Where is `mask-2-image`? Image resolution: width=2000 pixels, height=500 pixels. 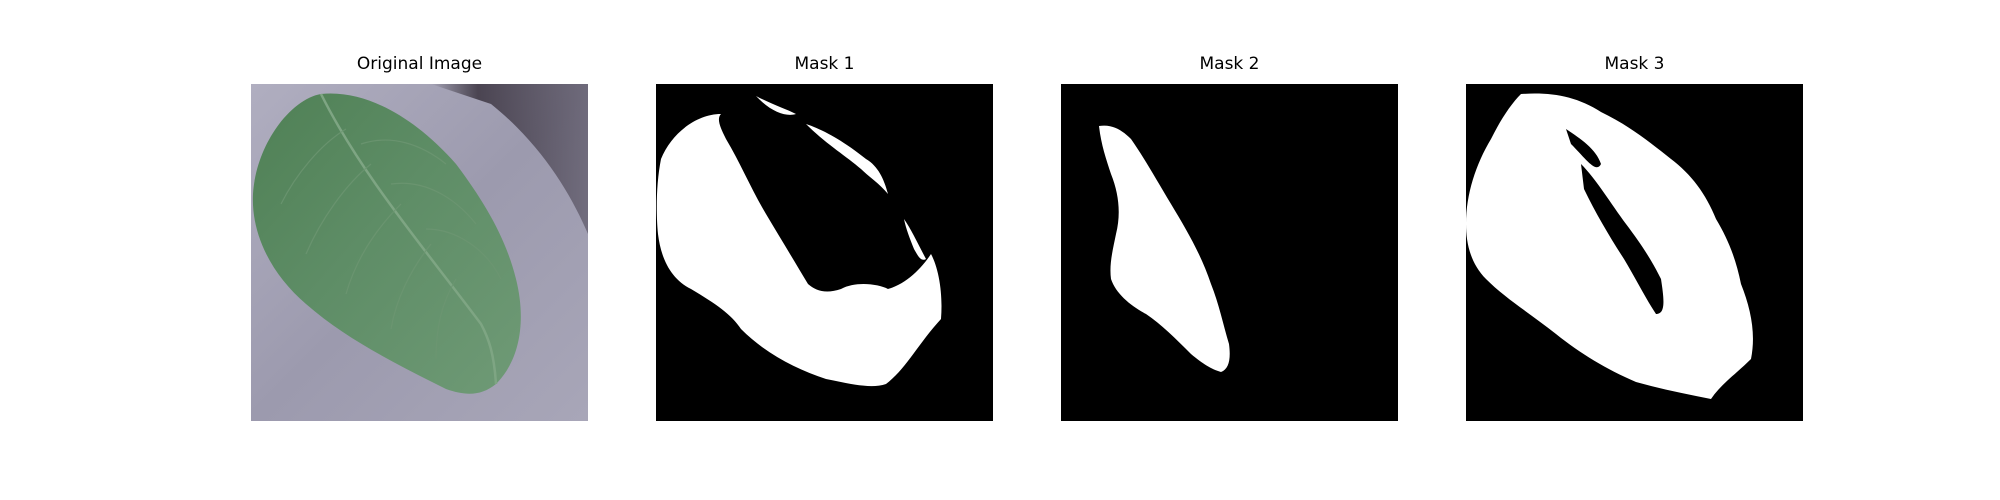 mask-2-image is located at coordinates (1229, 252).